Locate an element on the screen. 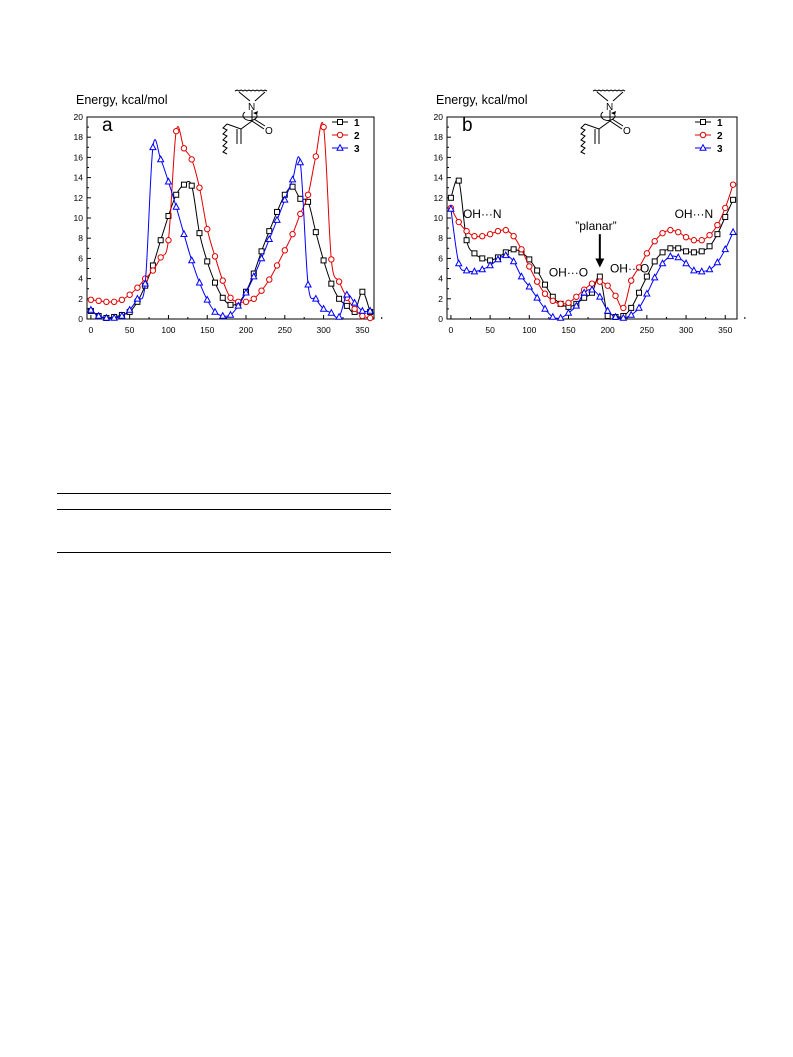 This screenshot has height=1057, width=793. molecule-structure-sketch: NO is located at coordinates (247, 122).